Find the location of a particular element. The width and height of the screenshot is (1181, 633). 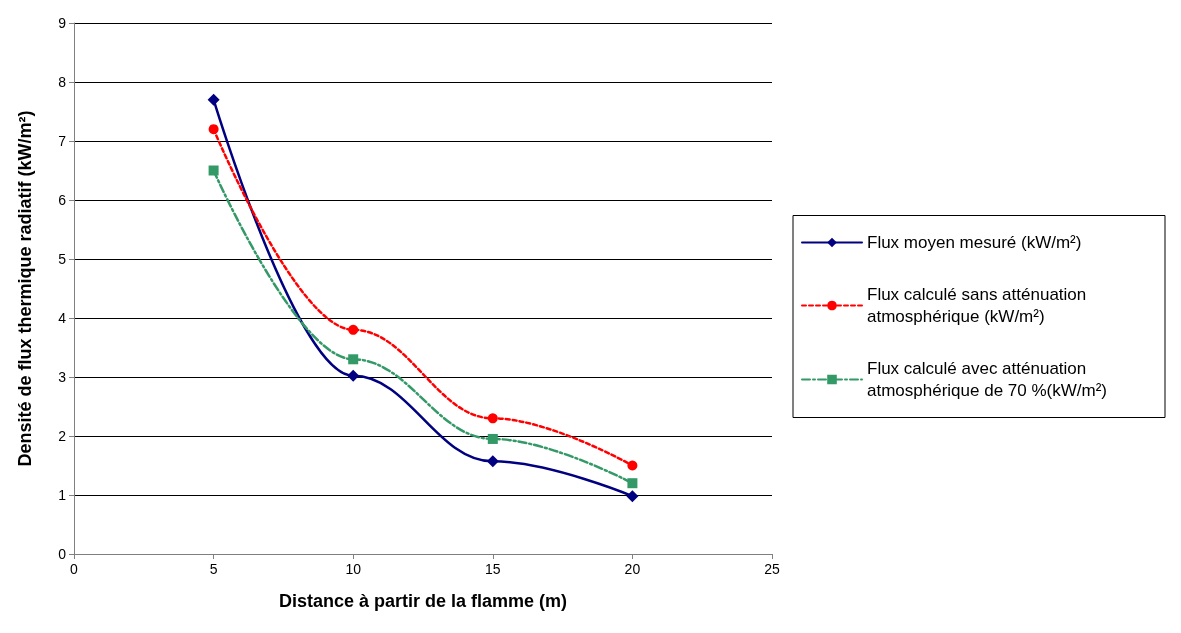

y-tick-label: 1 is located at coordinates (62, 495).